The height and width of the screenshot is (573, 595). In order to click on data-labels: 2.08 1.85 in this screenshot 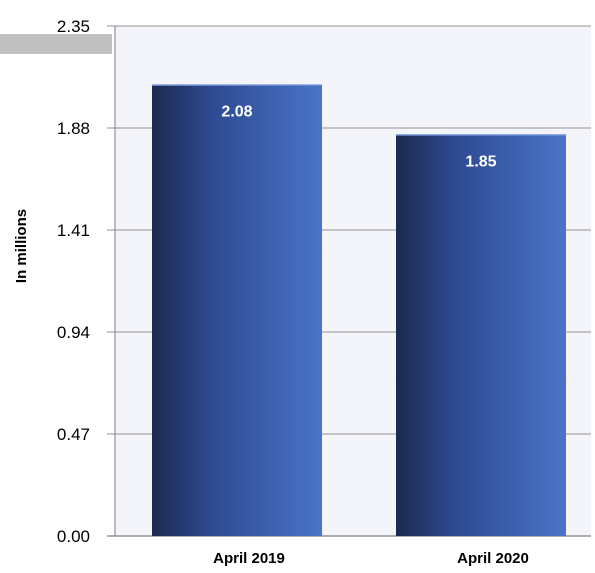, I will do `click(358, 137)`.